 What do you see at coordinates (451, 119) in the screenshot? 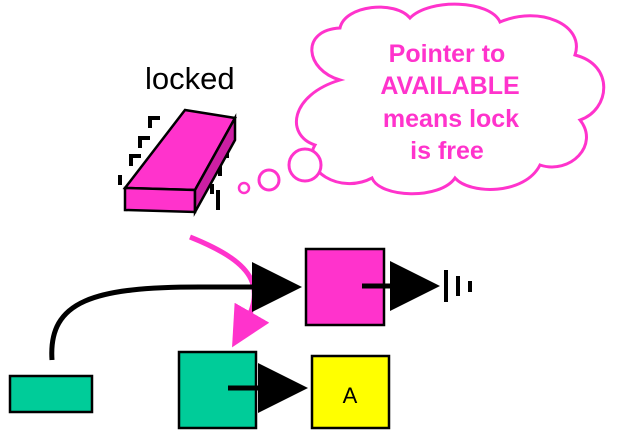
I see `bubble-line-3: means lock` at bounding box center [451, 119].